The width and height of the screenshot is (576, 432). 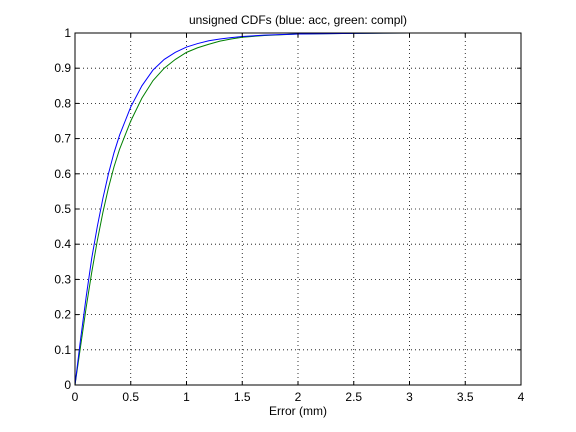 I want to click on y-tick-label: 0.2, so click(x=62, y=315).